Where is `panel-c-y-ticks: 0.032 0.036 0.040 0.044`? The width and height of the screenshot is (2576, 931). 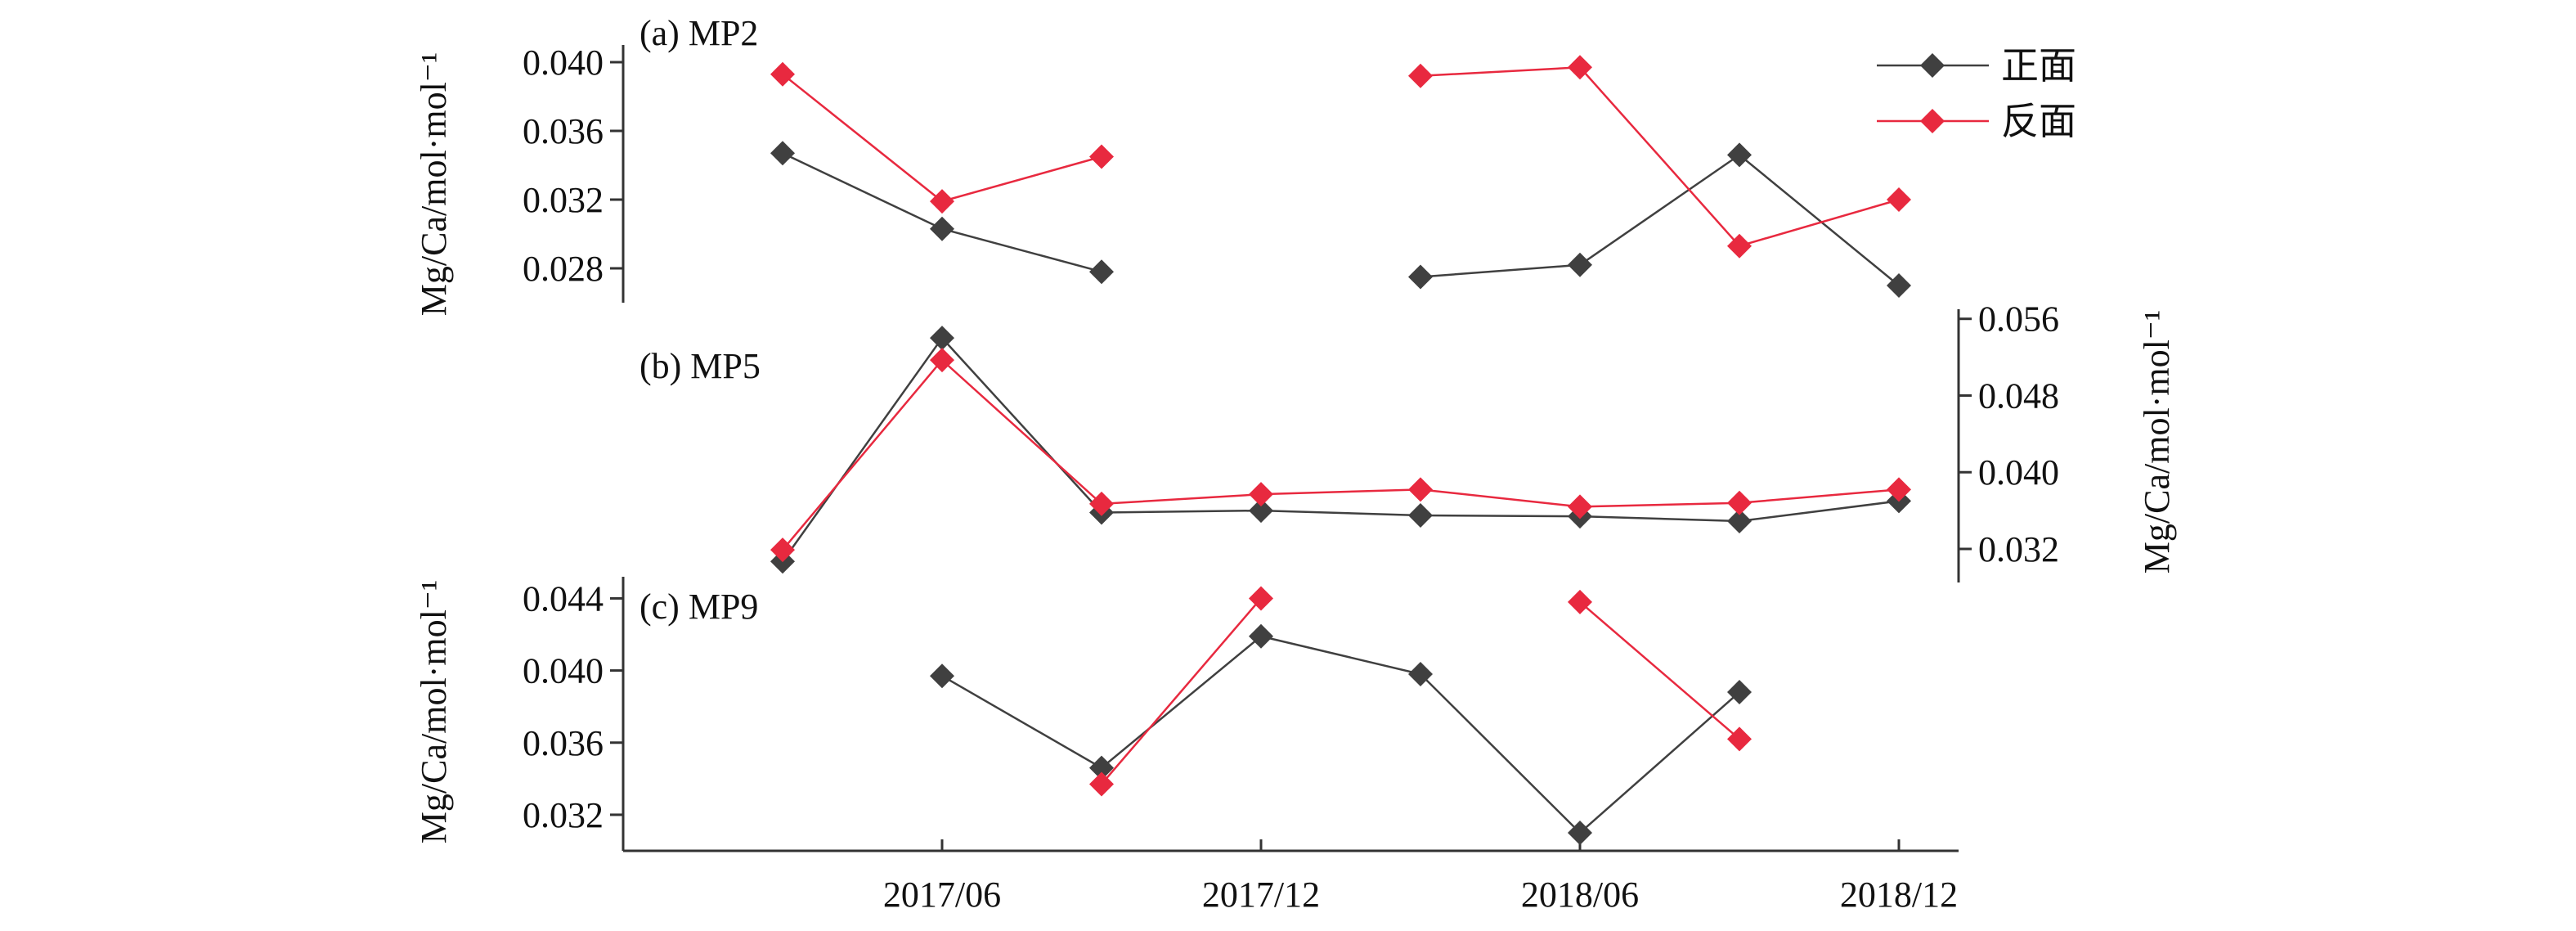 panel-c-y-ticks: 0.032 0.036 0.040 0.044 is located at coordinates (573, 707).